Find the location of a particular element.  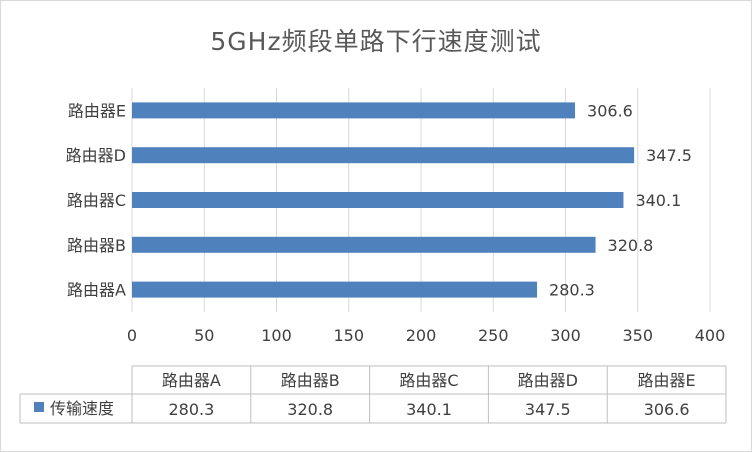

x-tick-label: 200 is located at coordinates (421, 335).